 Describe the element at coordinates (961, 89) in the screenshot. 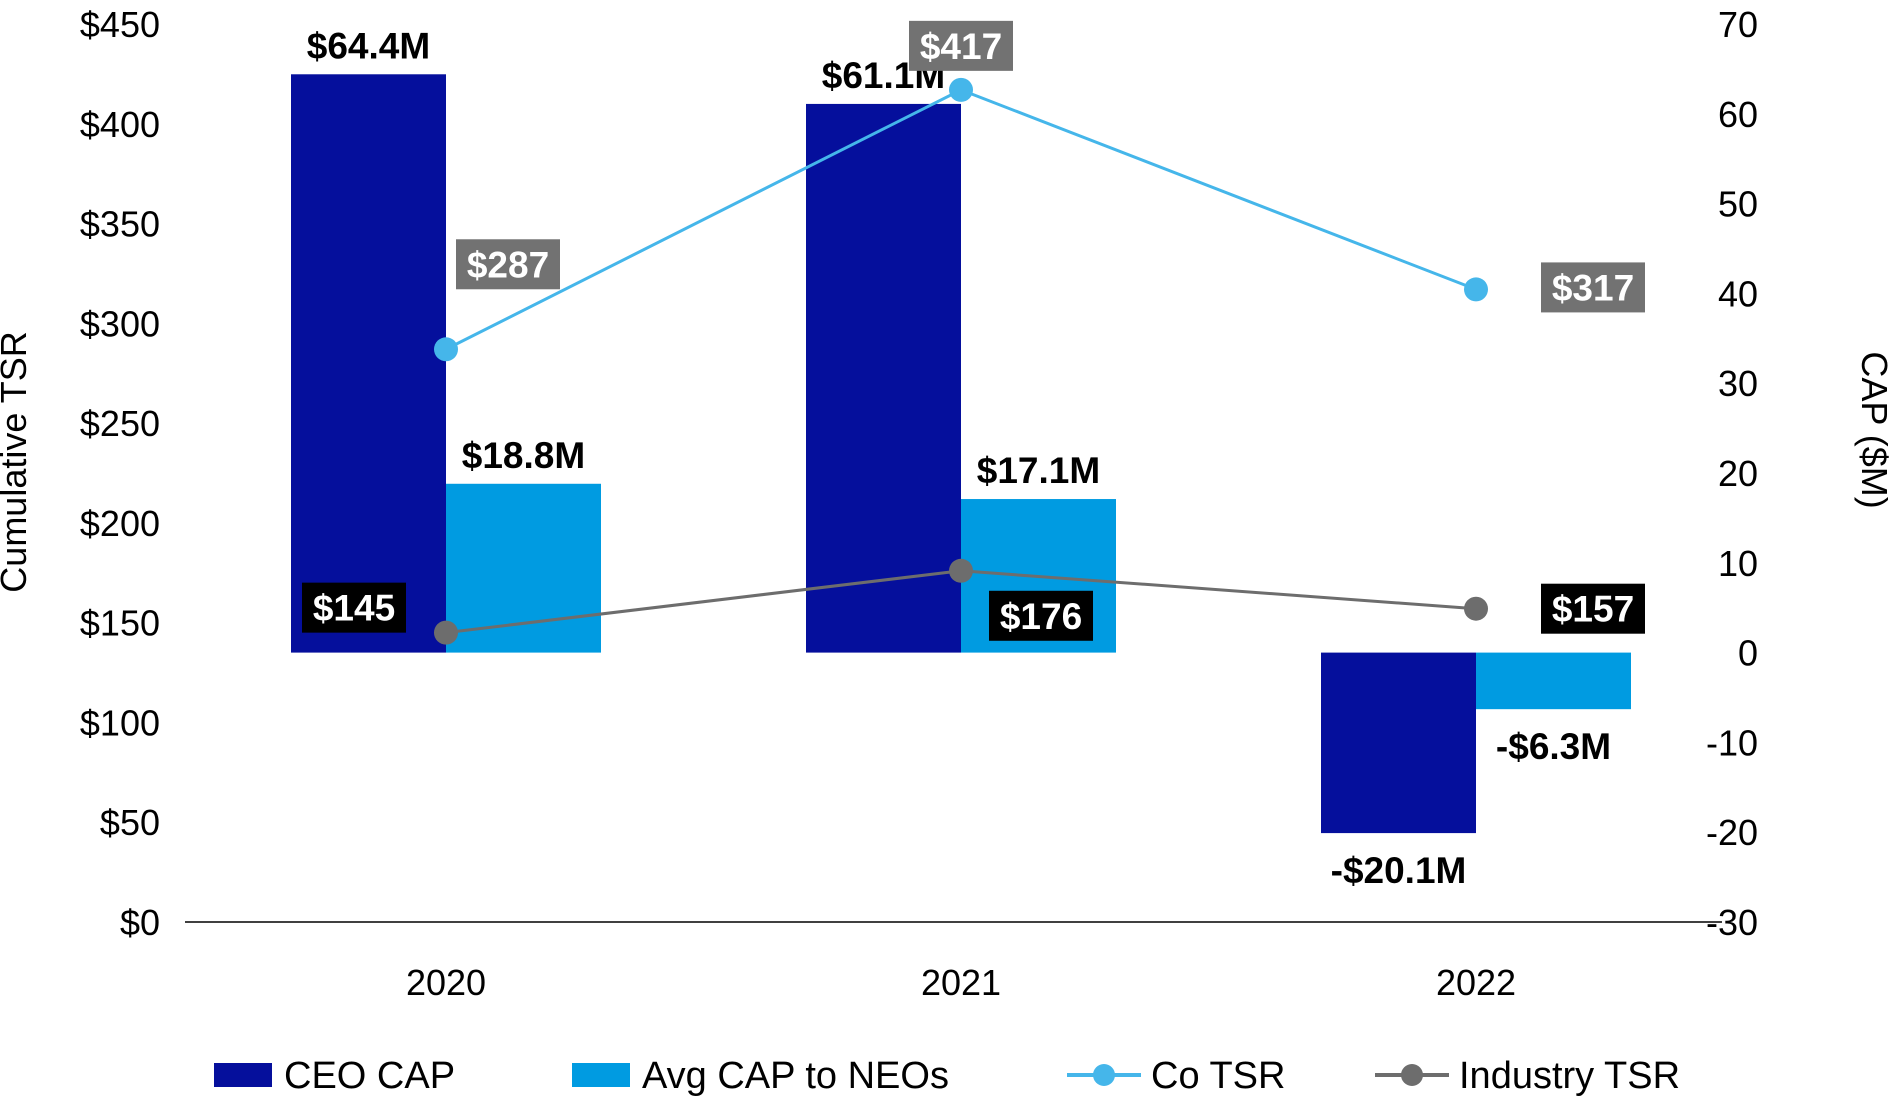

I see `co-tsr-point-2021` at that location.